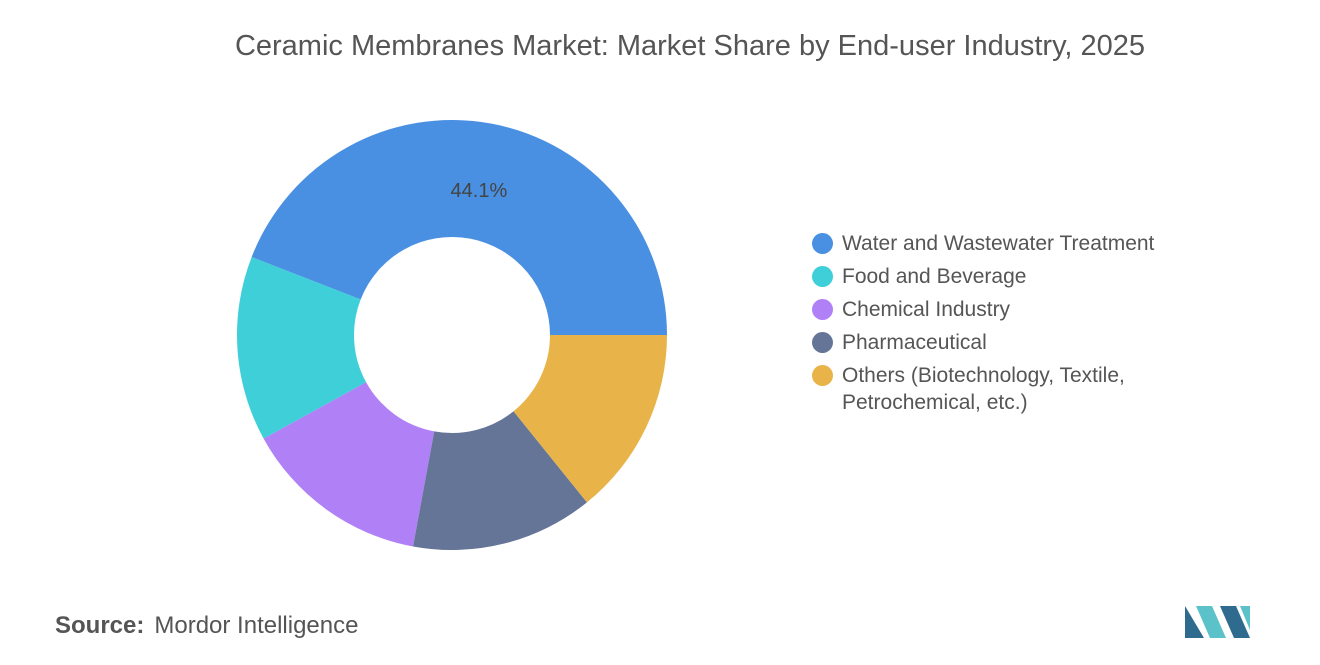 This screenshot has width=1320, height=665. I want to click on legend-item: Pharmaceutical, so click(1002, 342).